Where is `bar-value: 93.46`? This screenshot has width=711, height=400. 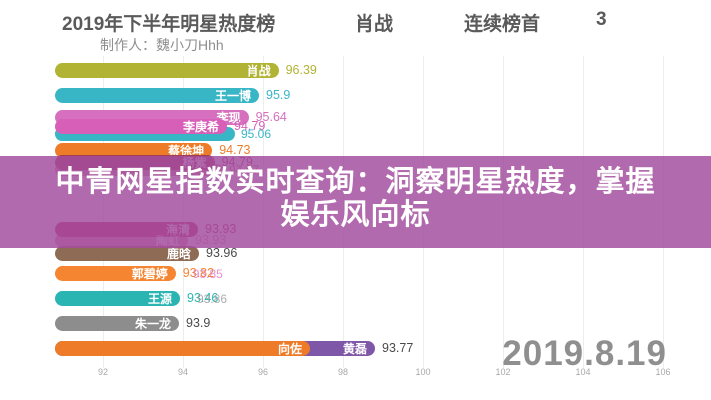
bar-value: 93.46 is located at coordinates (203, 298).